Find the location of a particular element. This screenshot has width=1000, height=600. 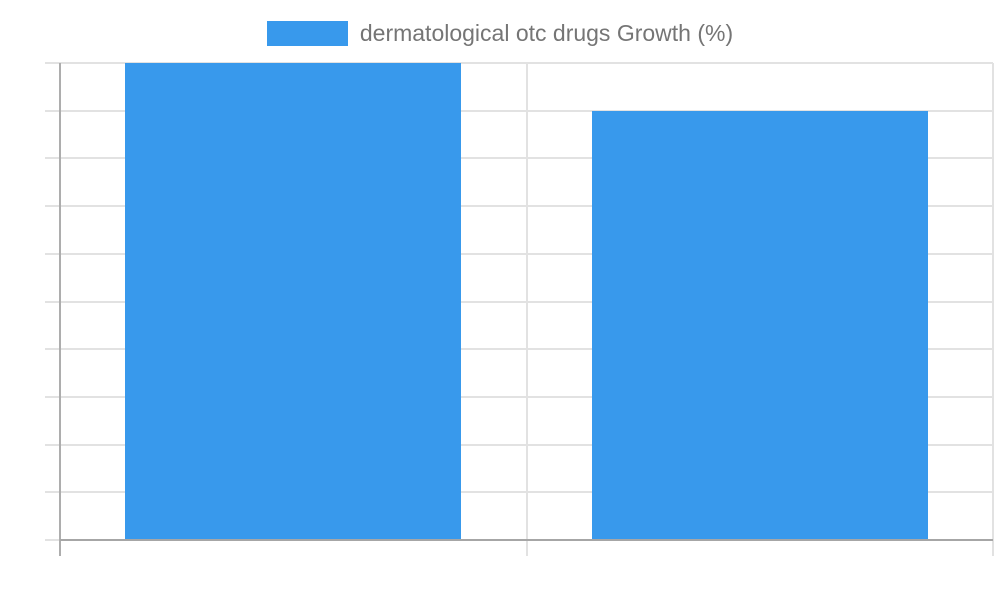

x-axis-line is located at coordinates (526, 540).